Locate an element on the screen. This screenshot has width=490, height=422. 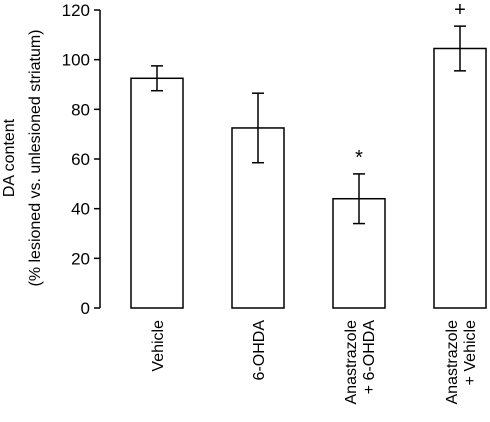
category-label: 6-OHDA is located at coordinates (259, 350).